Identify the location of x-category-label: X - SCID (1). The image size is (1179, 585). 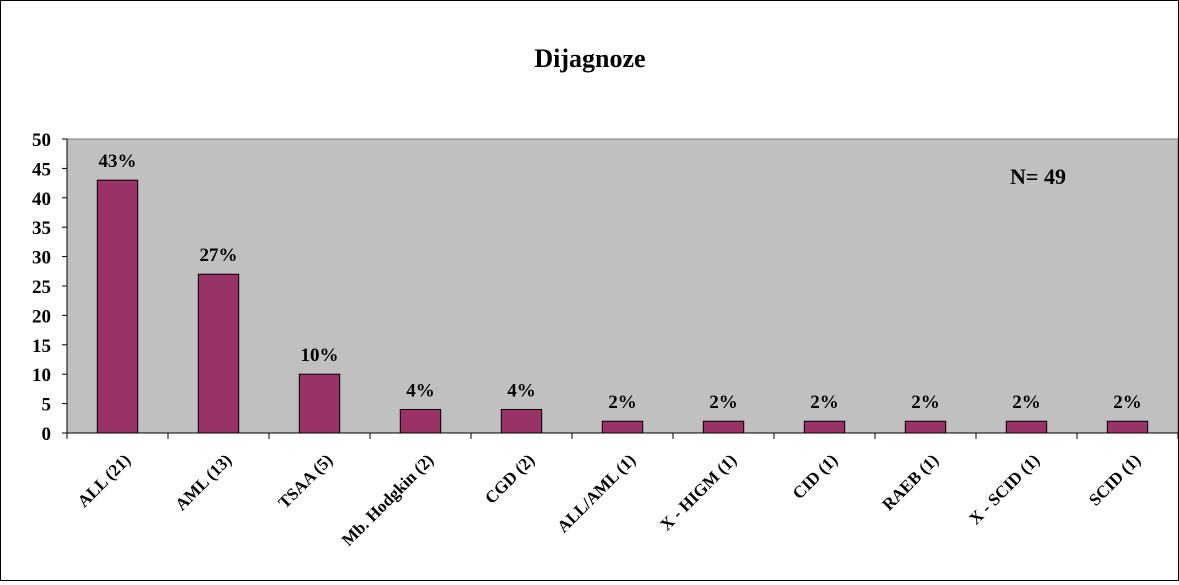
(1004, 489).